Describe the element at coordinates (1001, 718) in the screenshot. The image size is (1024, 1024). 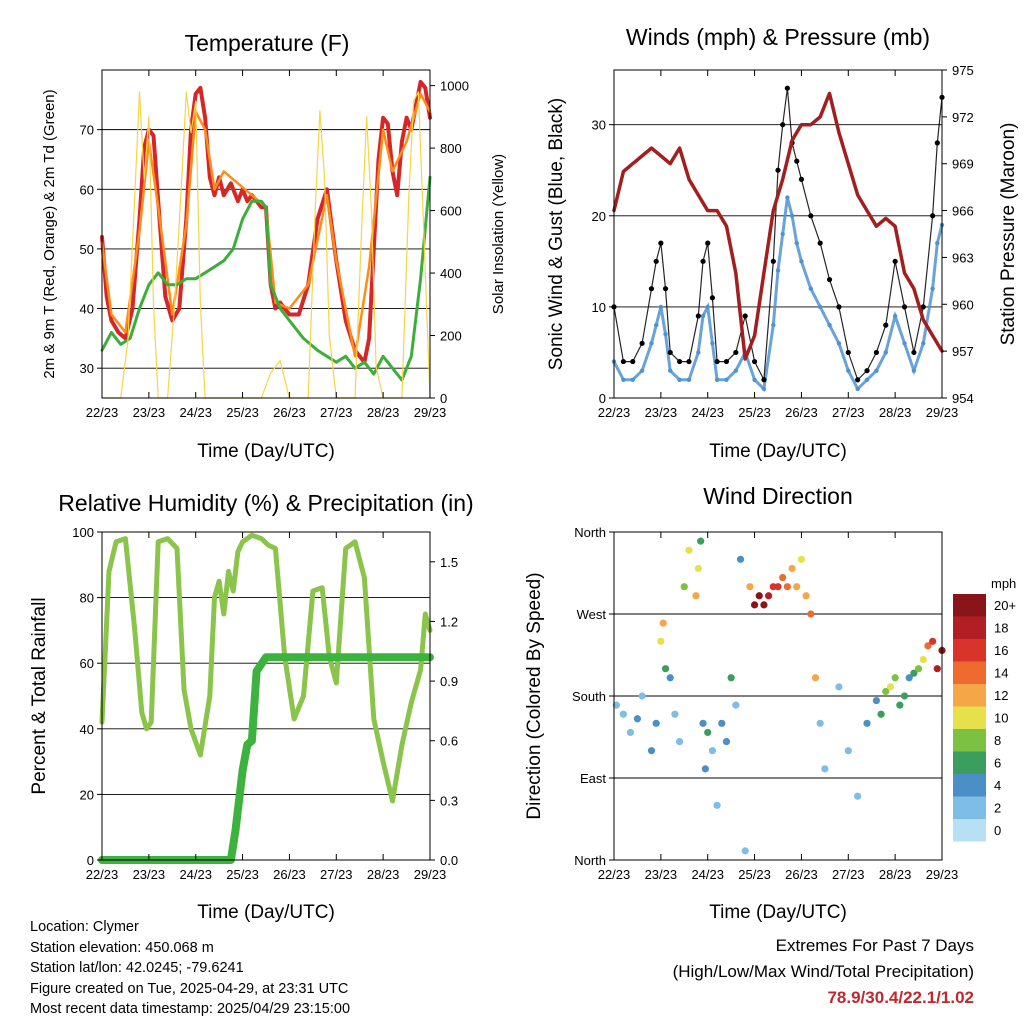
I see `legend-label: 10` at that location.